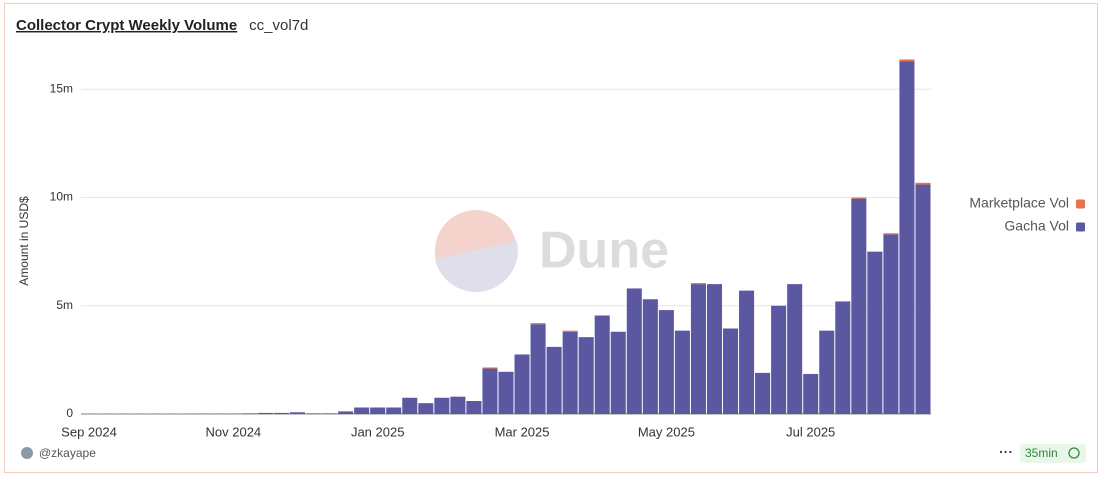 Image resolution: width=1104 pixels, height=478 pixels. Describe the element at coordinates (278, 25) in the screenshot. I see `chart-subtitle: cc_vol7d` at that location.